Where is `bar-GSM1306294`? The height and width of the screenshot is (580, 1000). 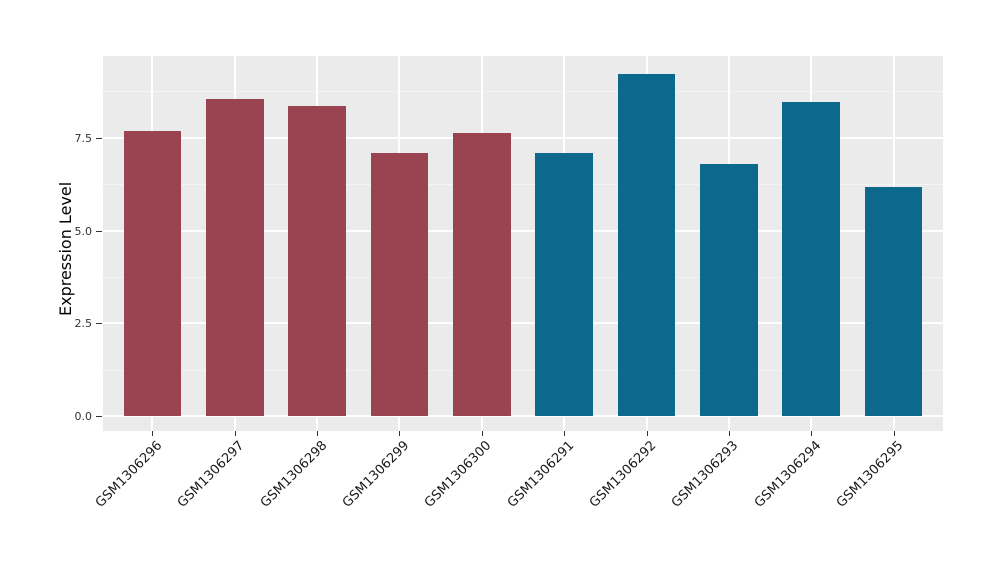
bar-GSM1306294 is located at coordinates (811, 259).